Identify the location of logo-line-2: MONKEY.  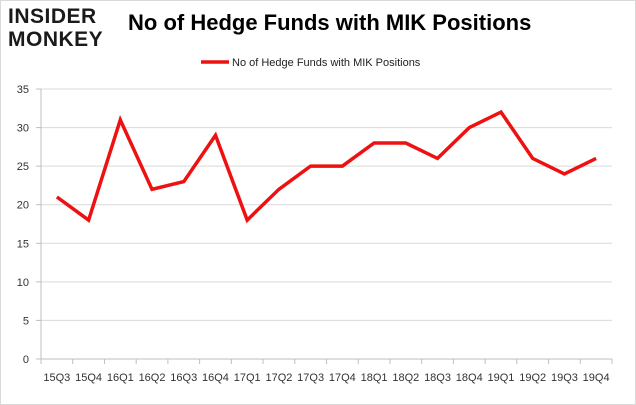
(56, 39).